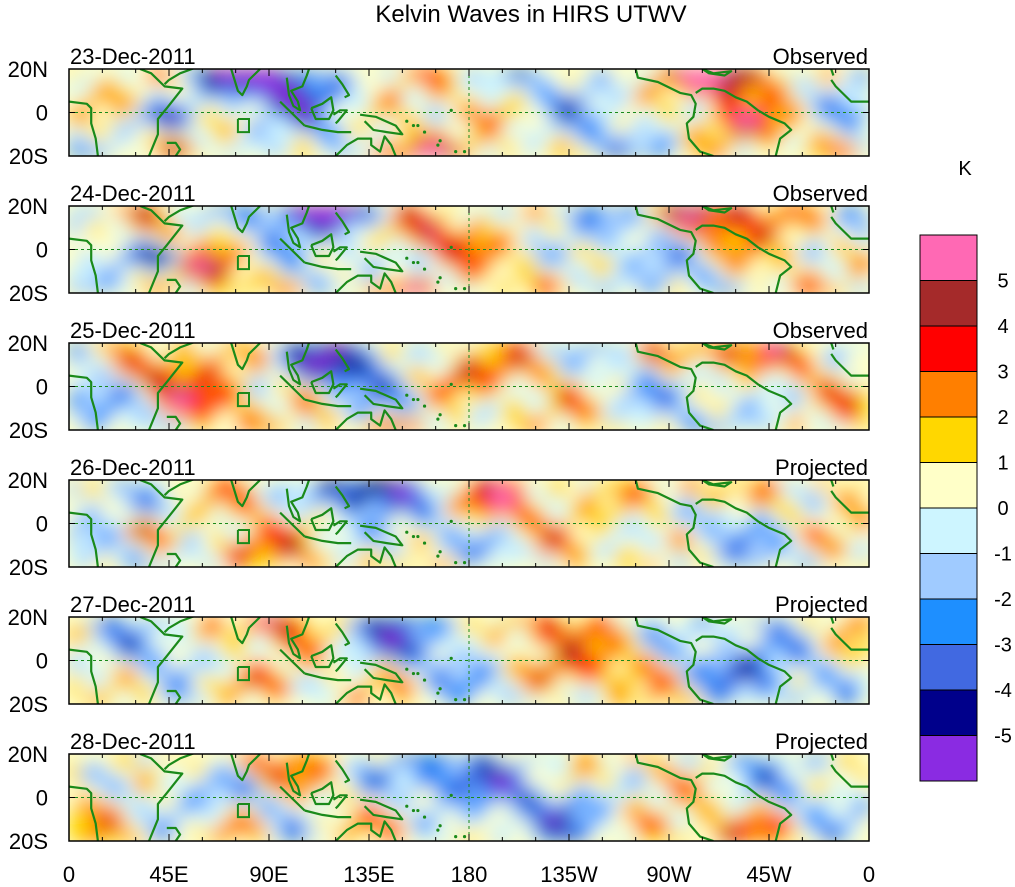  I want to click on lon-tick-label: 90E, so click(268, 874).